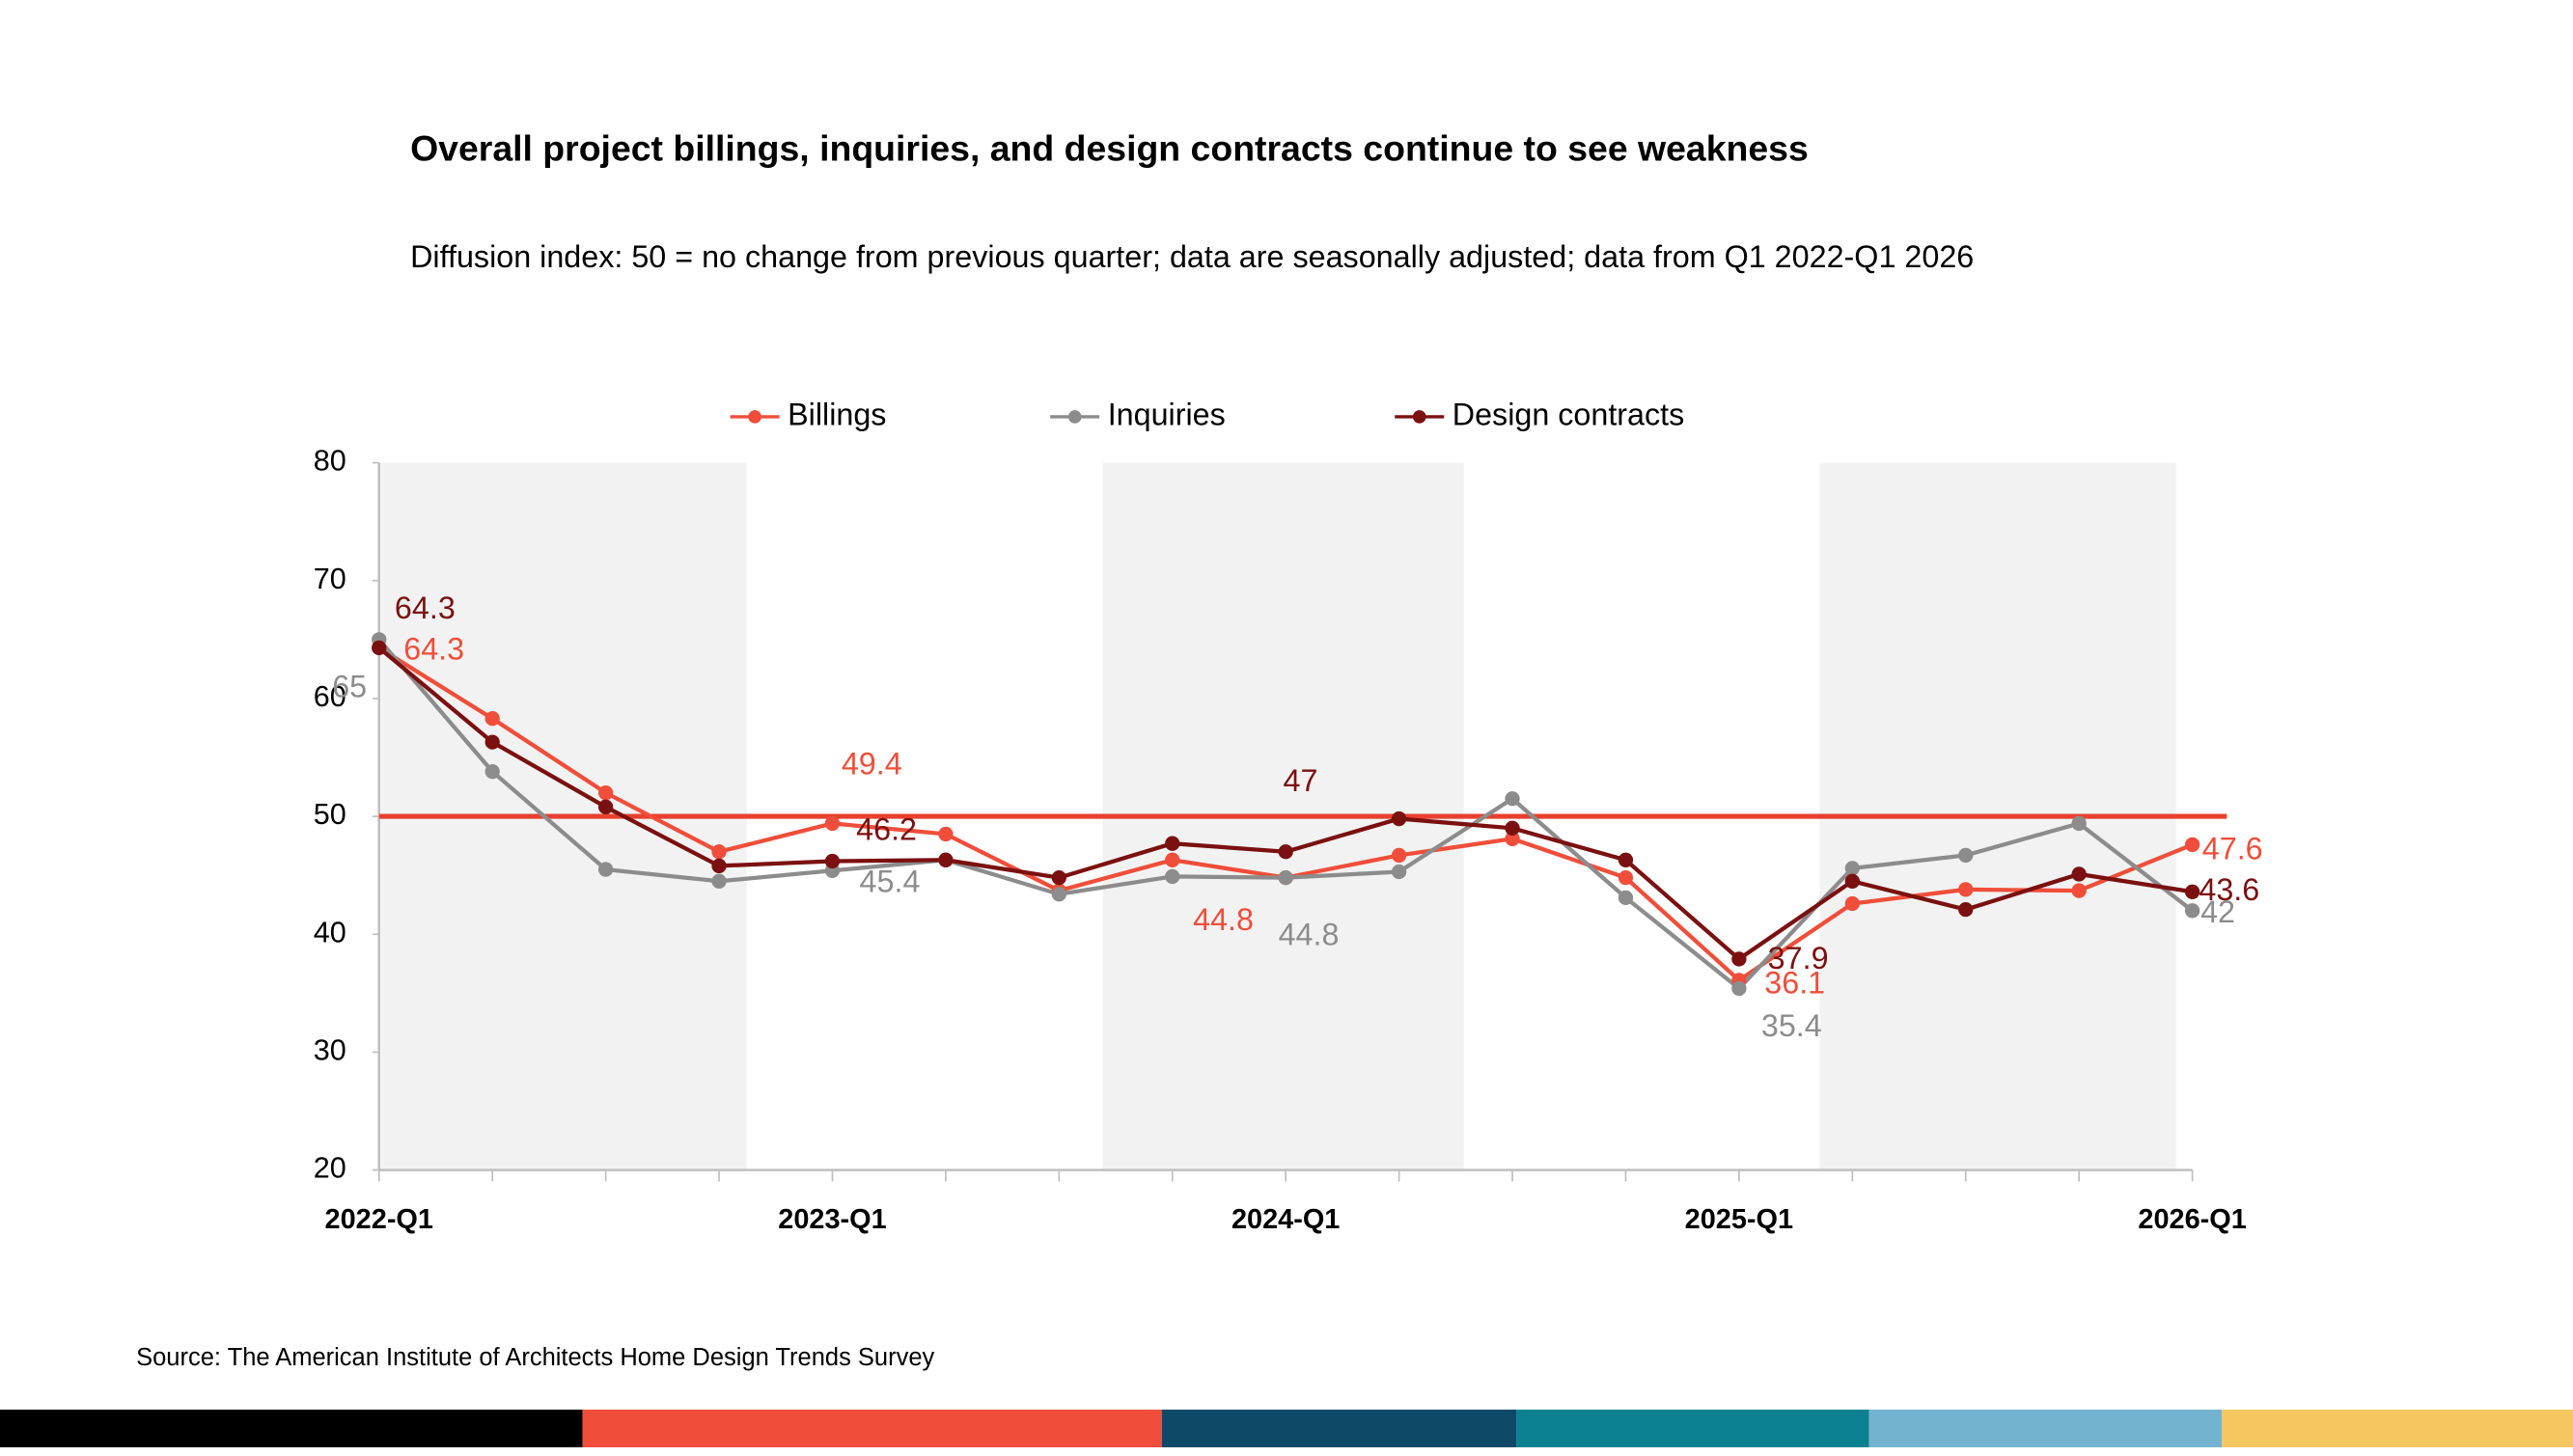  Describe the element at coordinates (1798, 958) in the screenshot. I see `data-label: 37.9` at that location.